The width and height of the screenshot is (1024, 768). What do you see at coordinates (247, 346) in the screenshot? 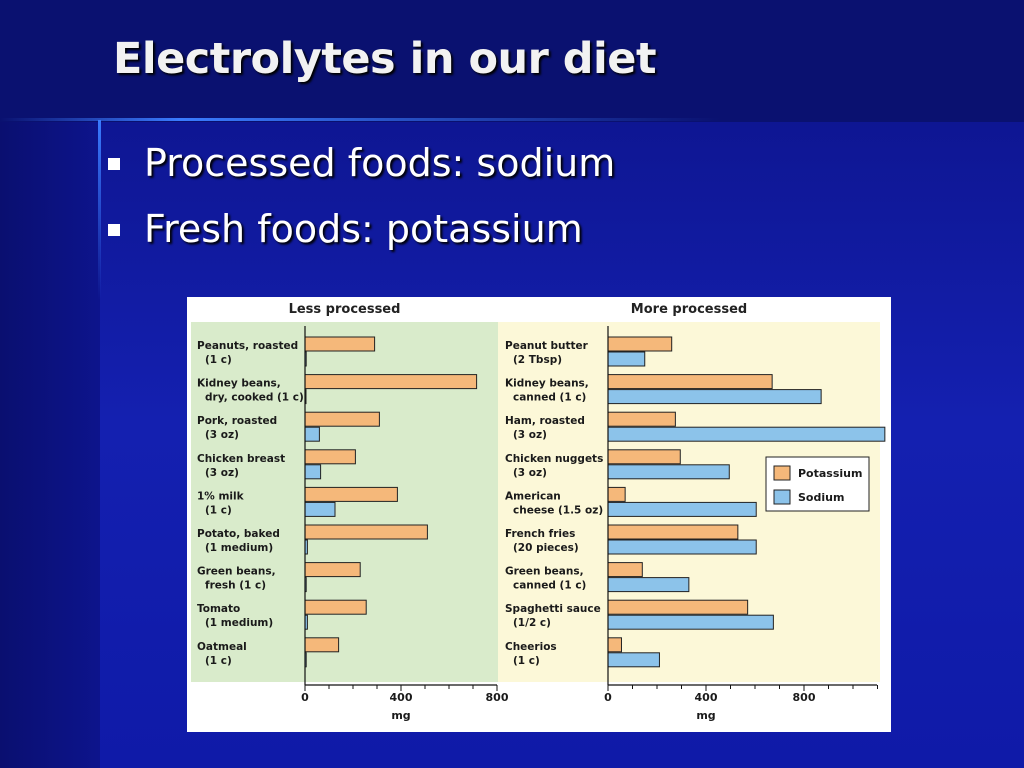
I see `category-label: Peanuts, roasted` at bounding box center [247, 346].